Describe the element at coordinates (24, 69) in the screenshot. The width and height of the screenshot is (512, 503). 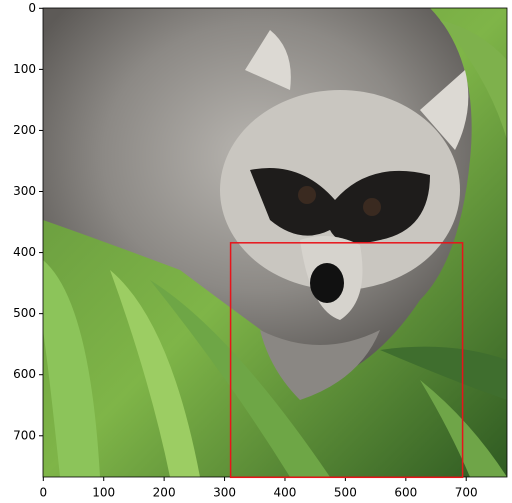
I see `y-tick-label: 100` at that location.